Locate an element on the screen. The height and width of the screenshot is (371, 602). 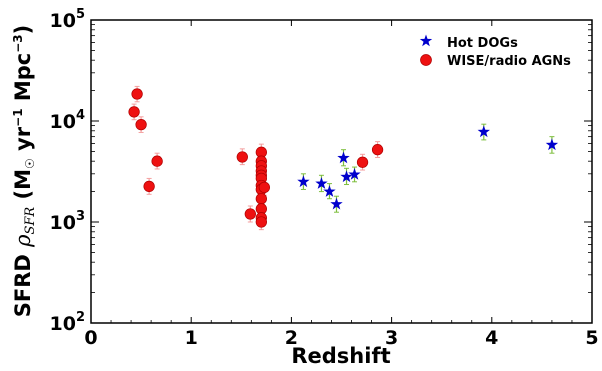
x-tick-label-0: 0 is located at coordinates (90, 338).